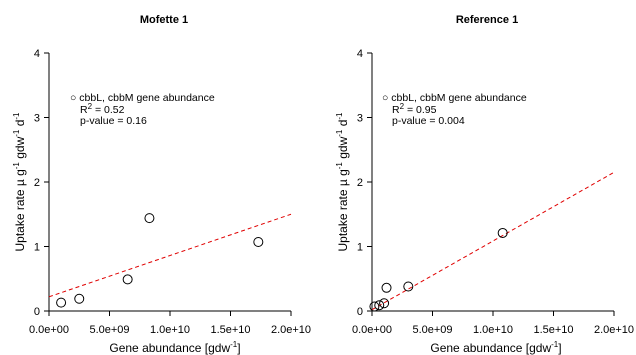  What do you see at coordinates (487, 20) in the screenshot?
I see `chart-title: Reference 1` at bounding box center [487, 20].